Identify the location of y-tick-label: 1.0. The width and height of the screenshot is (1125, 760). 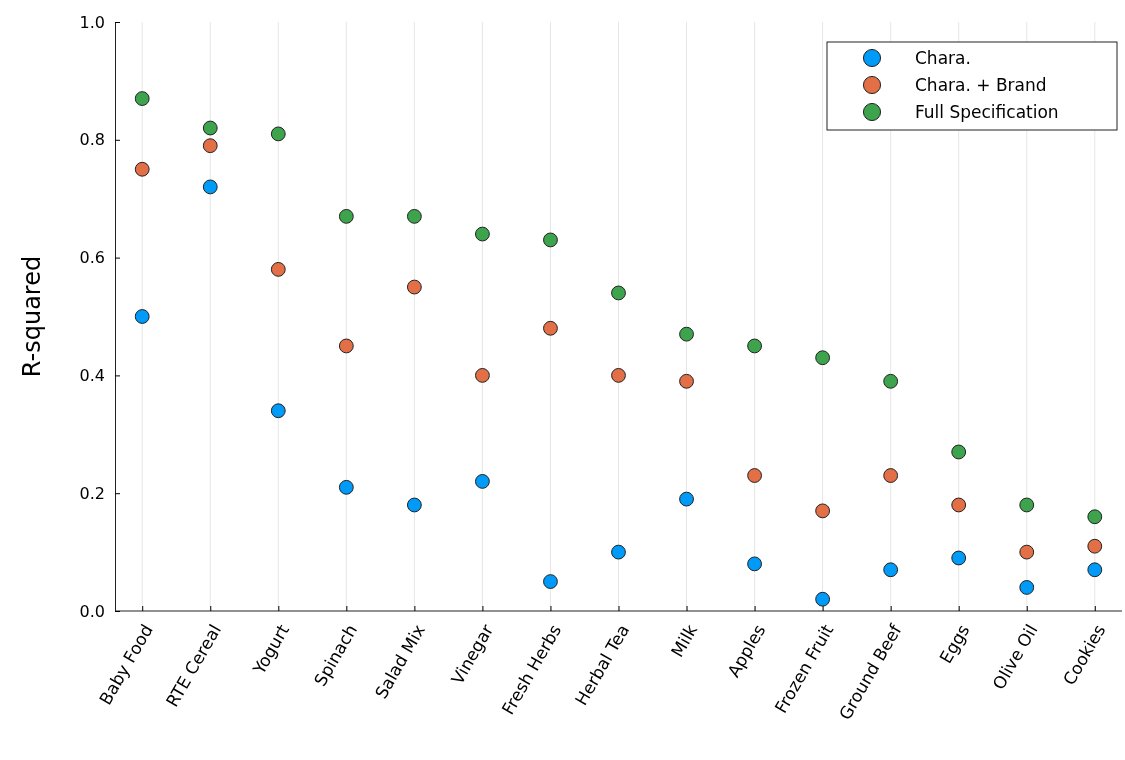
(92, 22).